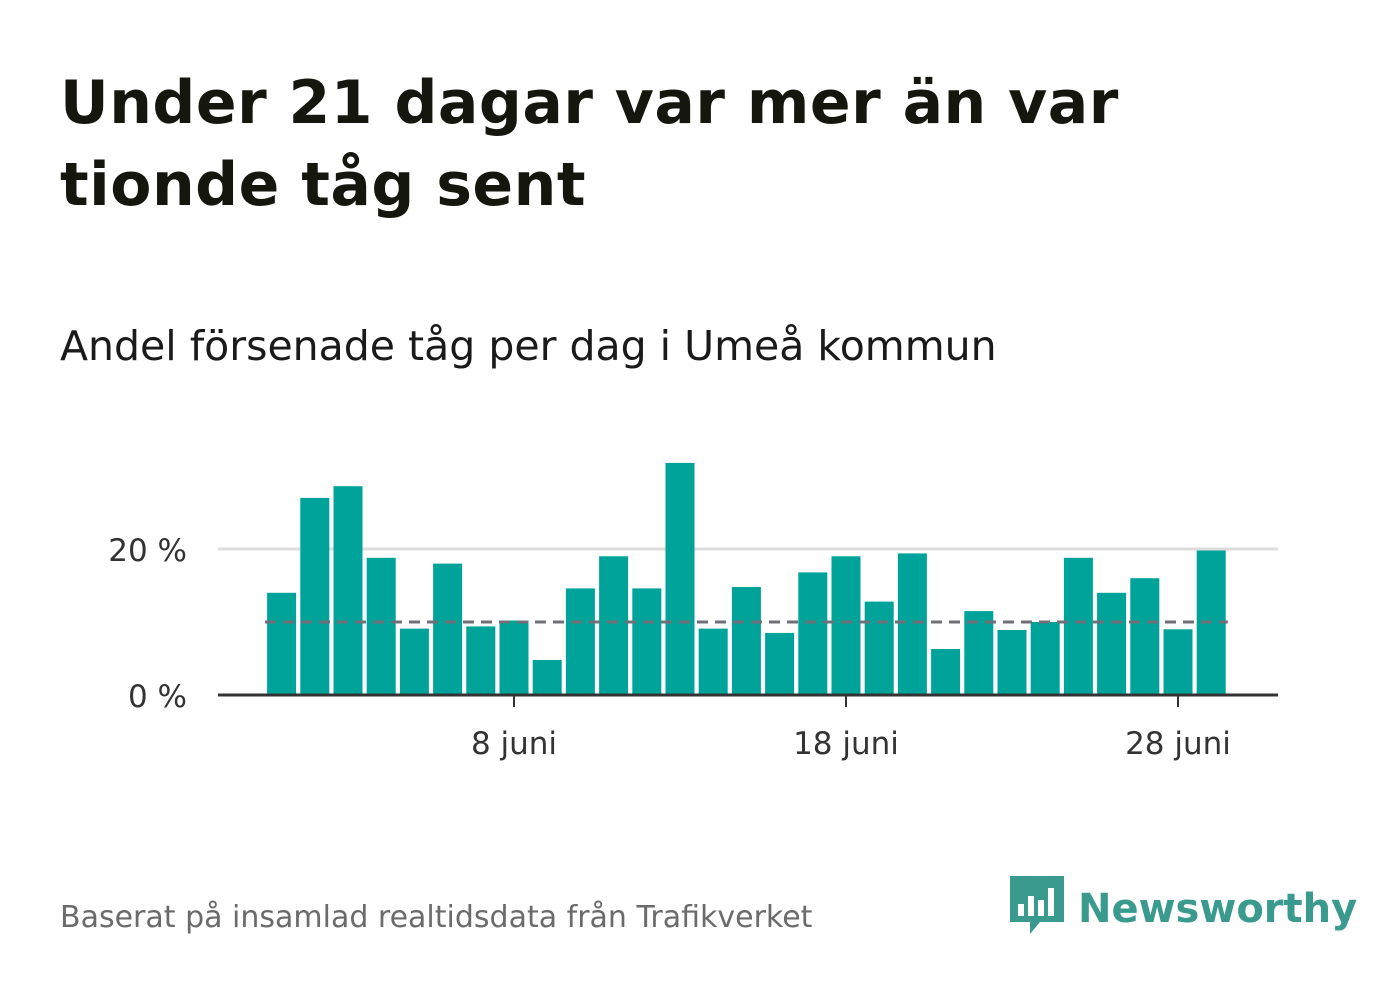 This screenshot has height=999, width=1382. Describe the element at coordinates (1178, 744) in the screenshot. I see `x-tick-label: 28 juni` at that location.